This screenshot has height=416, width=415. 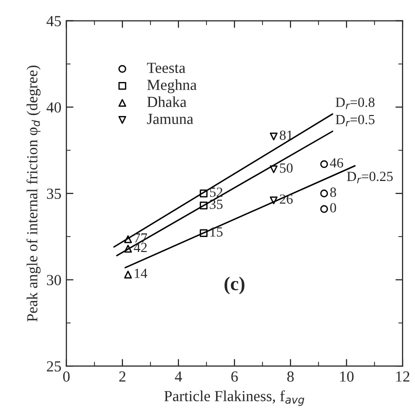 What do you see at coordinates (172, 86) in the screenshot?
I see `legend-label: Meghna` at bounding box center [172, 86].